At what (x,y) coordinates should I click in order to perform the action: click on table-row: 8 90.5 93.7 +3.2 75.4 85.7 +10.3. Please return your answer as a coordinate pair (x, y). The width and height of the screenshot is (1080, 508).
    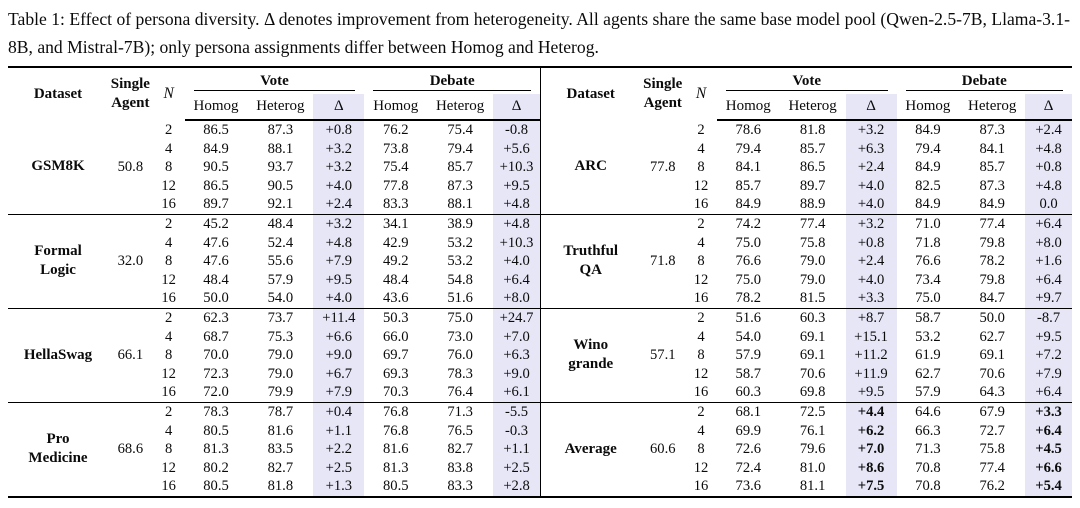
    Looking at the image, I should click on (274, 167).